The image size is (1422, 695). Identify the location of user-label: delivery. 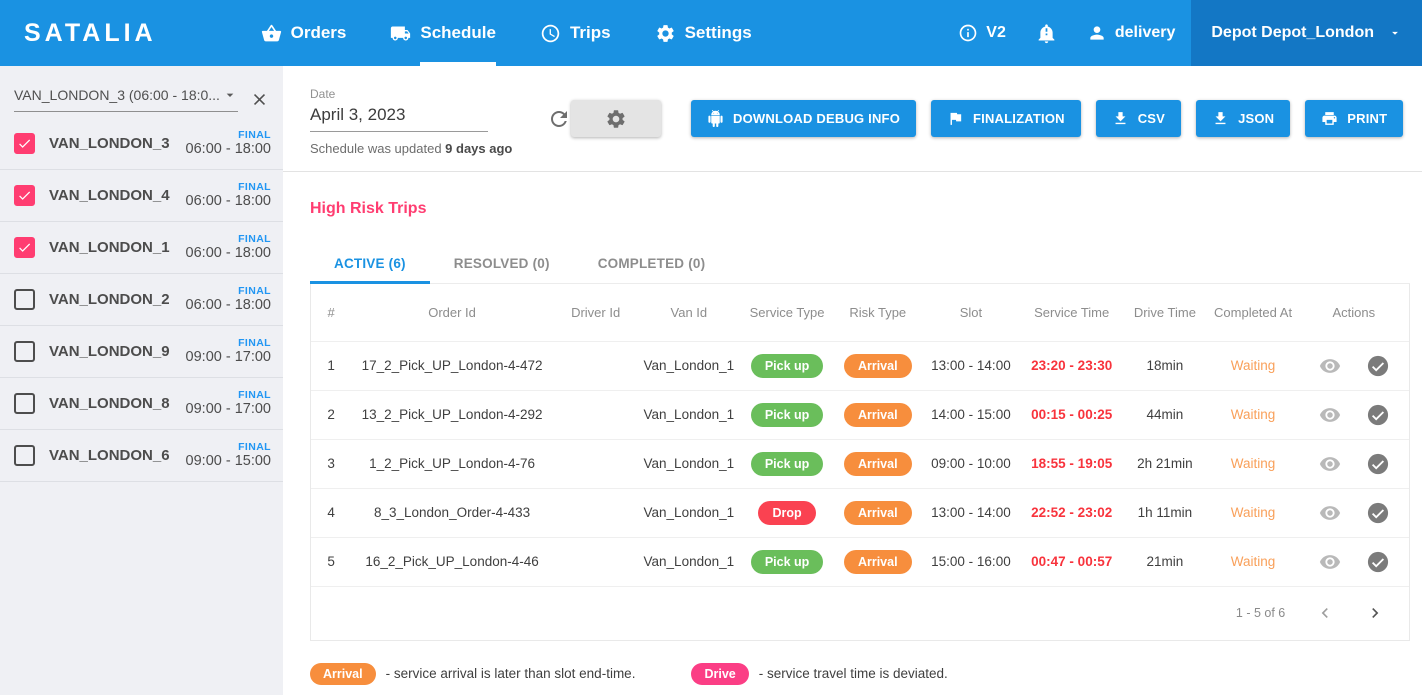
(1145, 32).